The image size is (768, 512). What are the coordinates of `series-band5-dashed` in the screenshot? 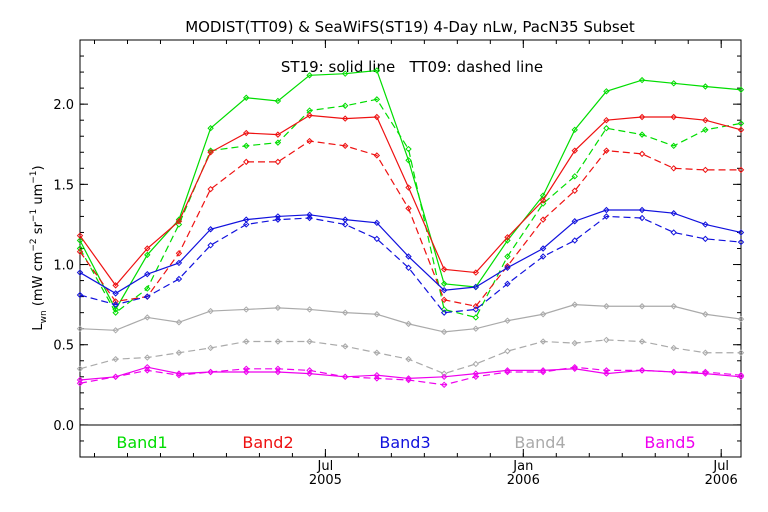 It's located at (410, 376).